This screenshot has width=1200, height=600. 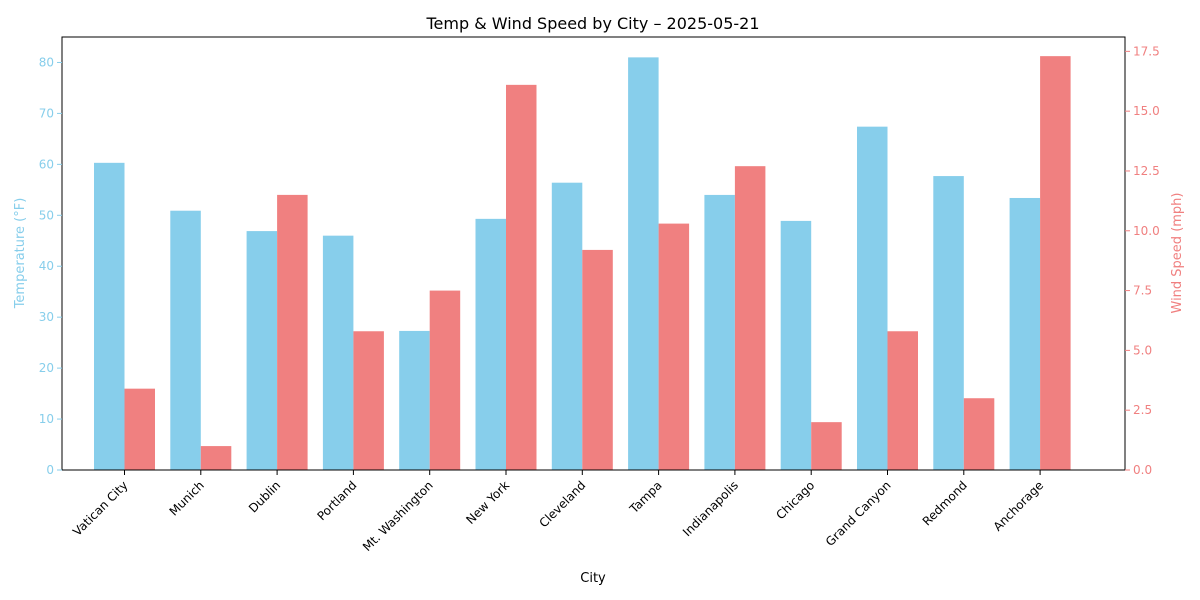 I want to click on right-tick-label-5: 12.5, so click(x=1146, y=171).